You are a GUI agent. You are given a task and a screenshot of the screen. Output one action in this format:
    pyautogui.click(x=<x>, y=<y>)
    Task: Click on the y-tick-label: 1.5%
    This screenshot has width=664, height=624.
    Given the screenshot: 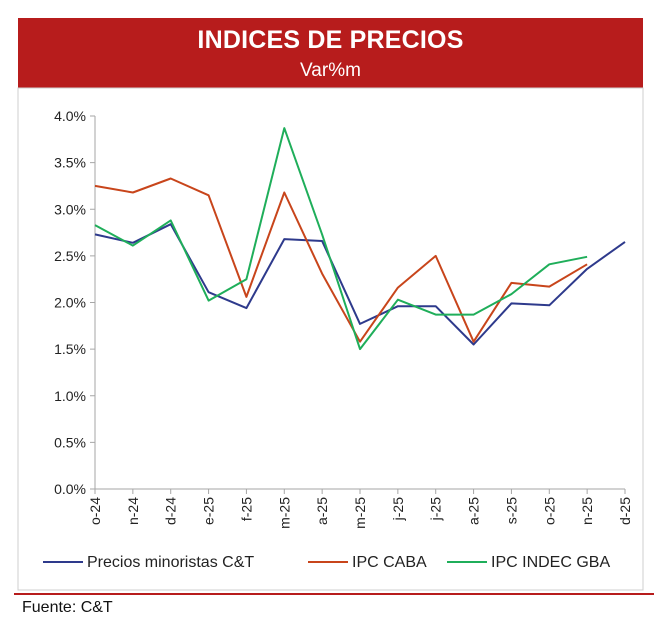 What is the action you would take?
    pyautogui.click(x=70, y=349)
    